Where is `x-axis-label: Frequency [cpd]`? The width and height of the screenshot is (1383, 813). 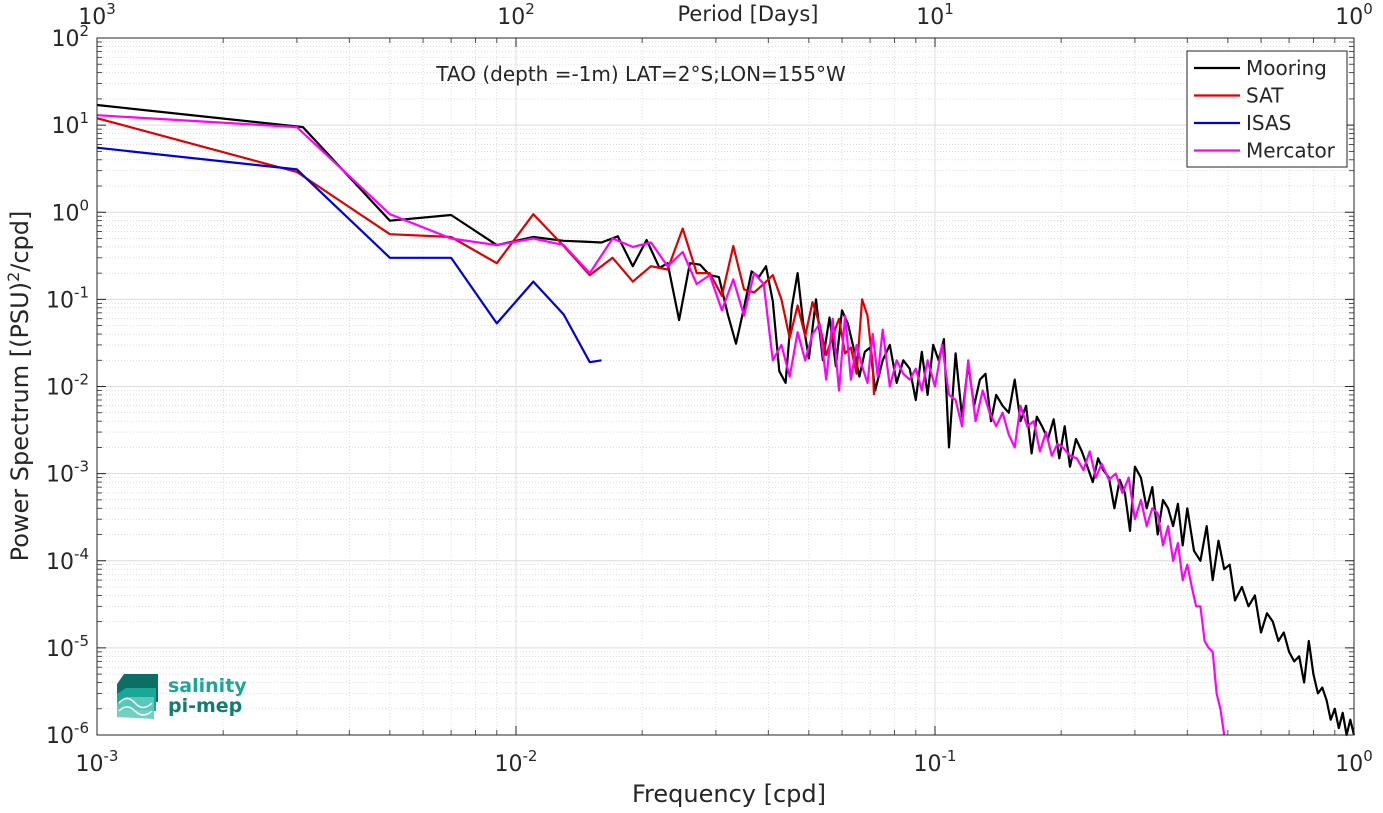
x-axis-label: Frequency [cpd] is located at coordinates (729, 794).